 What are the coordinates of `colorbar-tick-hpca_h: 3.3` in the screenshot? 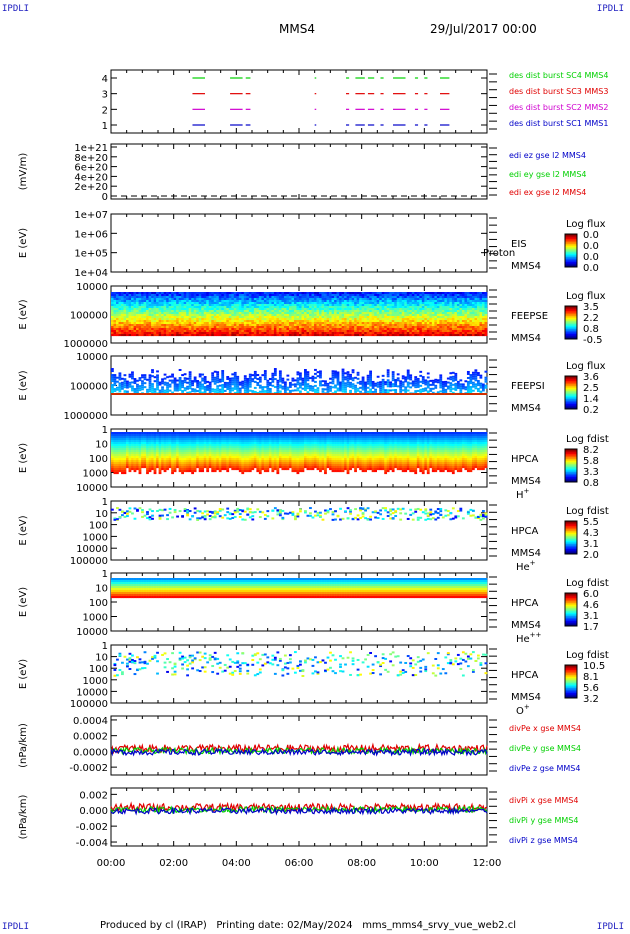 It's located at (591, 472).